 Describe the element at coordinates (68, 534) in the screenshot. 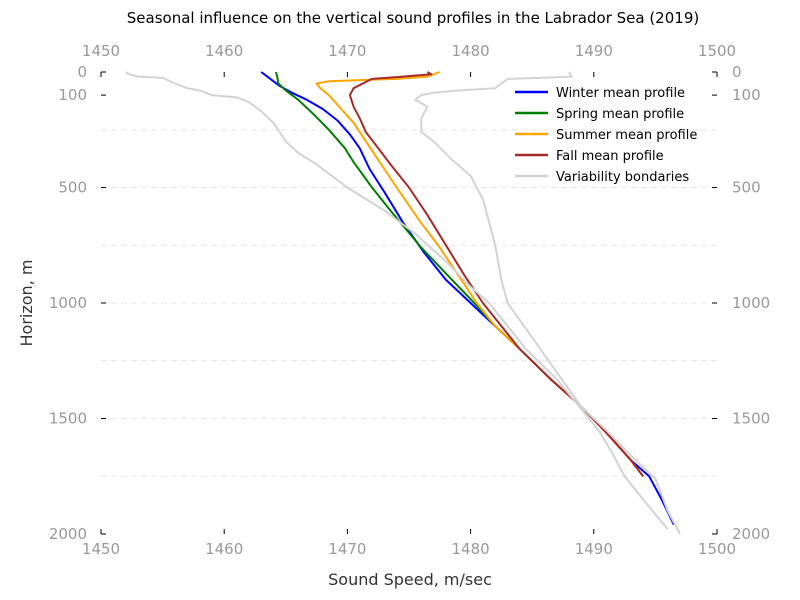

I see `y-tick-label: 2000` at that location.